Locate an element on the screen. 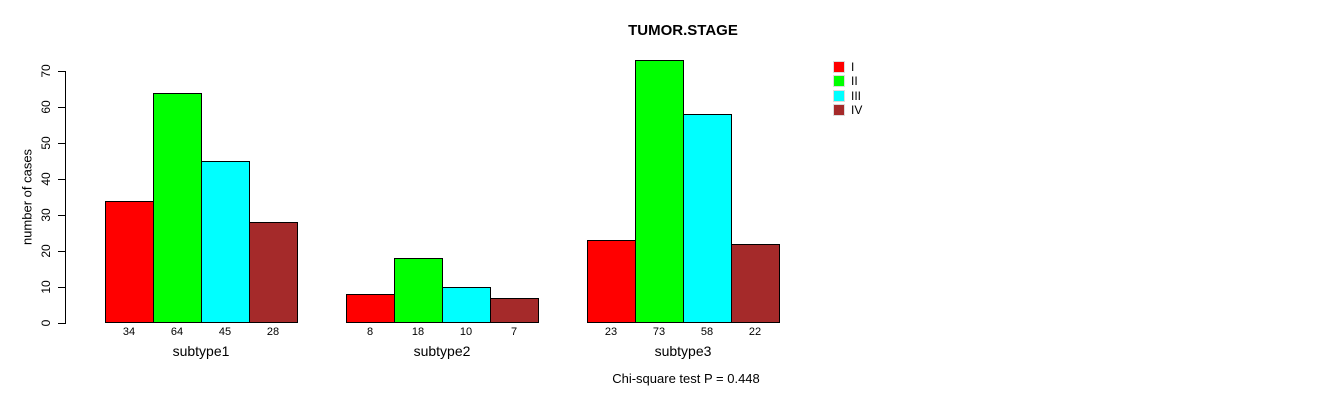  legend-swatch-II is located at coordinates (839, 81).